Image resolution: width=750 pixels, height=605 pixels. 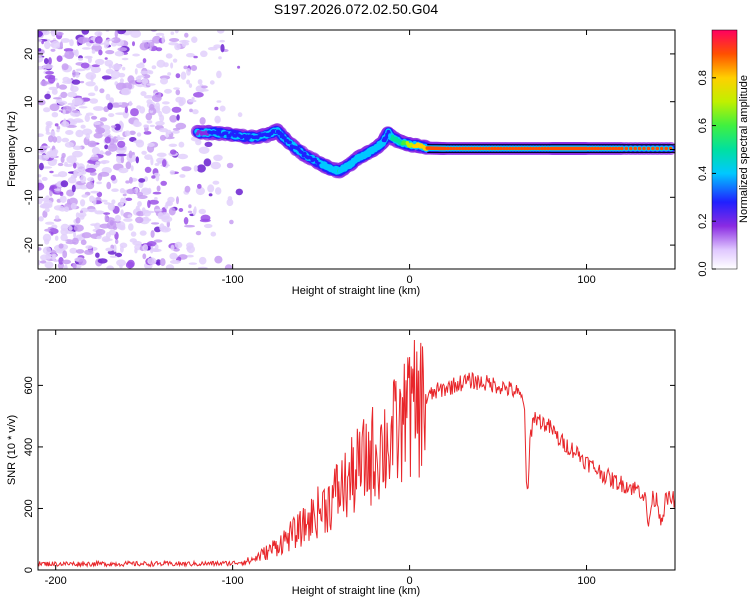 What do you see at coordinates (233, 581) in the screenshot?
I see `x-tick-label: -100` at bounding box center [233, 581].